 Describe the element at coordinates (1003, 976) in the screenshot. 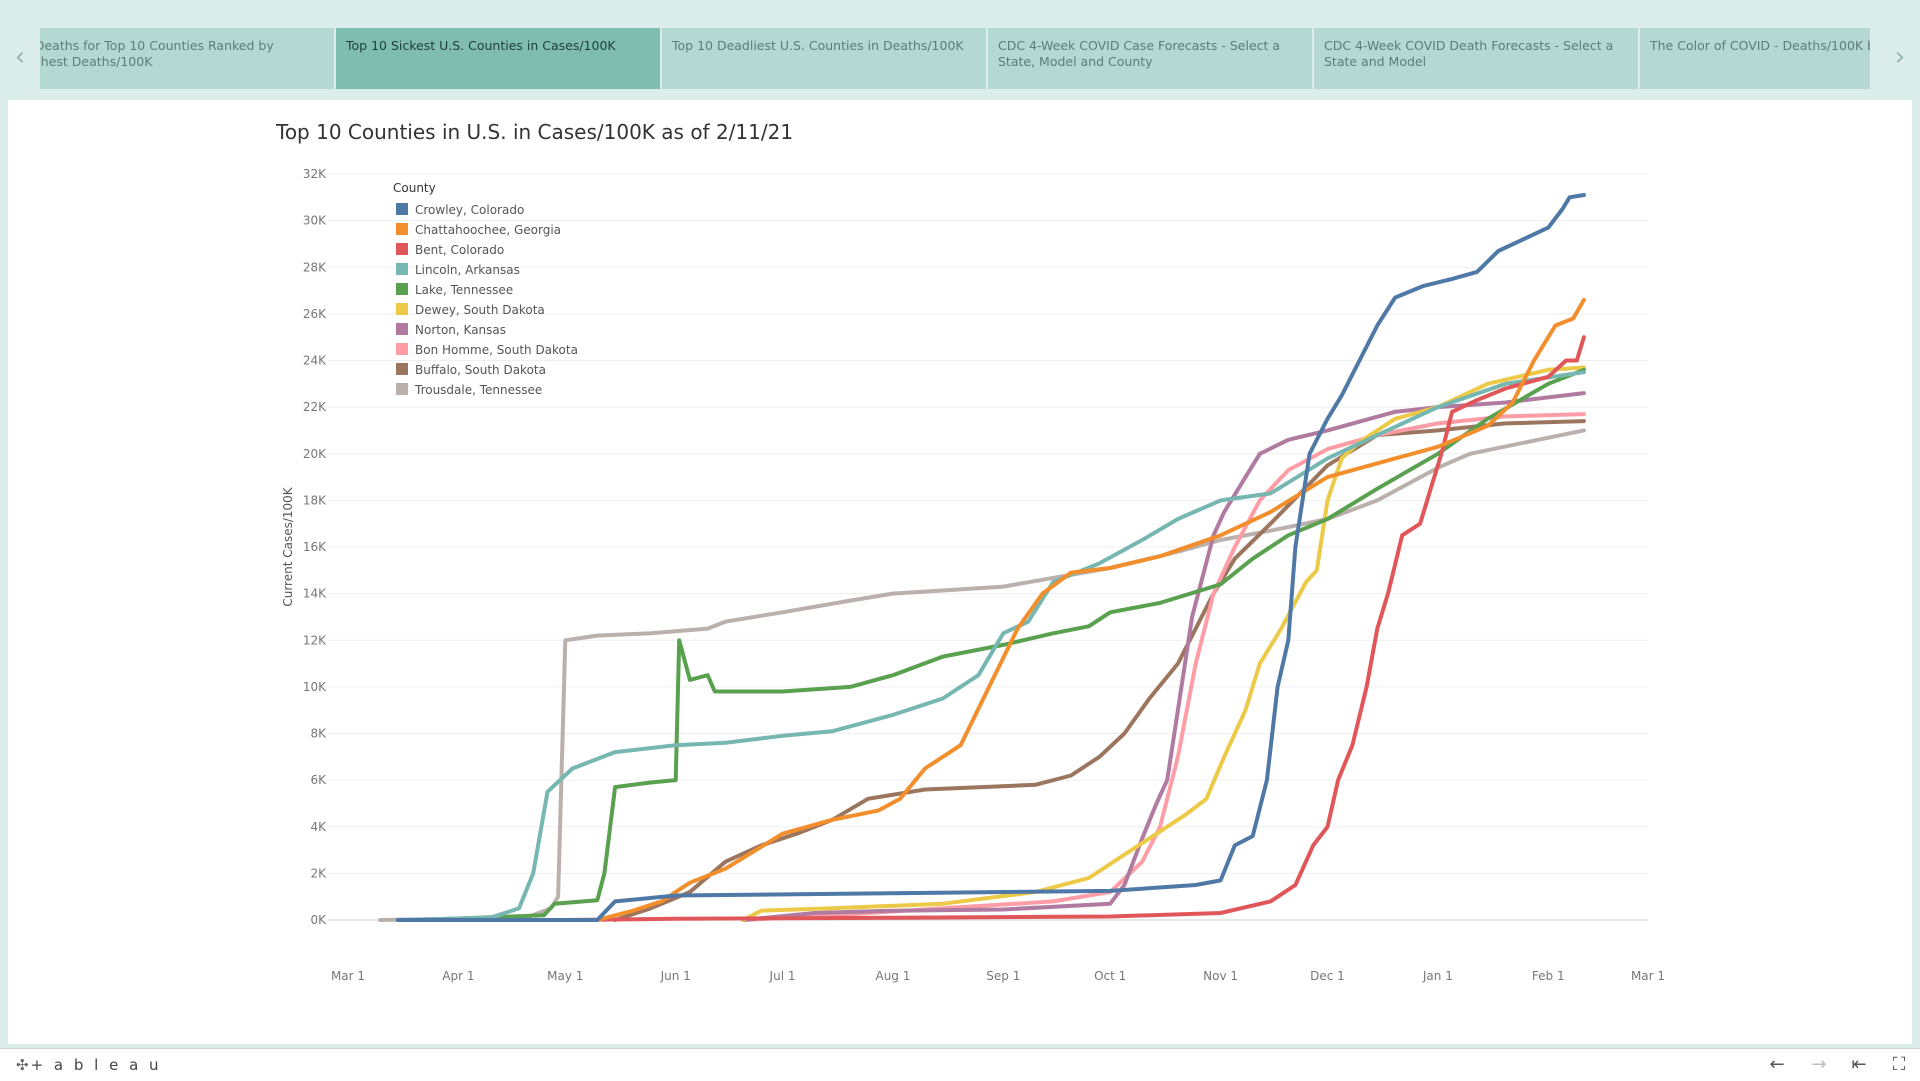

I see `x-tick-label: Sep 1` at that location.